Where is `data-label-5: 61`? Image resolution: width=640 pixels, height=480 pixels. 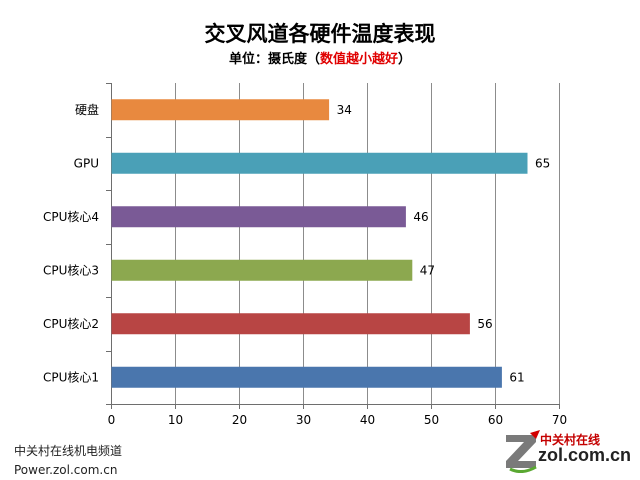
data-label-5: 61 is located at coordinates (516, 377).